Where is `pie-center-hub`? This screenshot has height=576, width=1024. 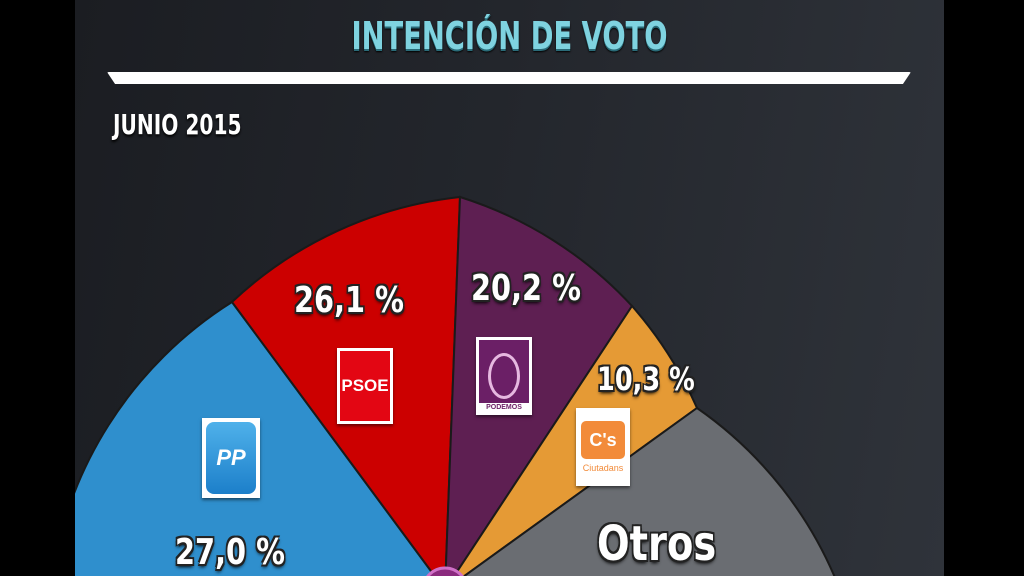 pie-center-hub is located at coordinates (445, 571).